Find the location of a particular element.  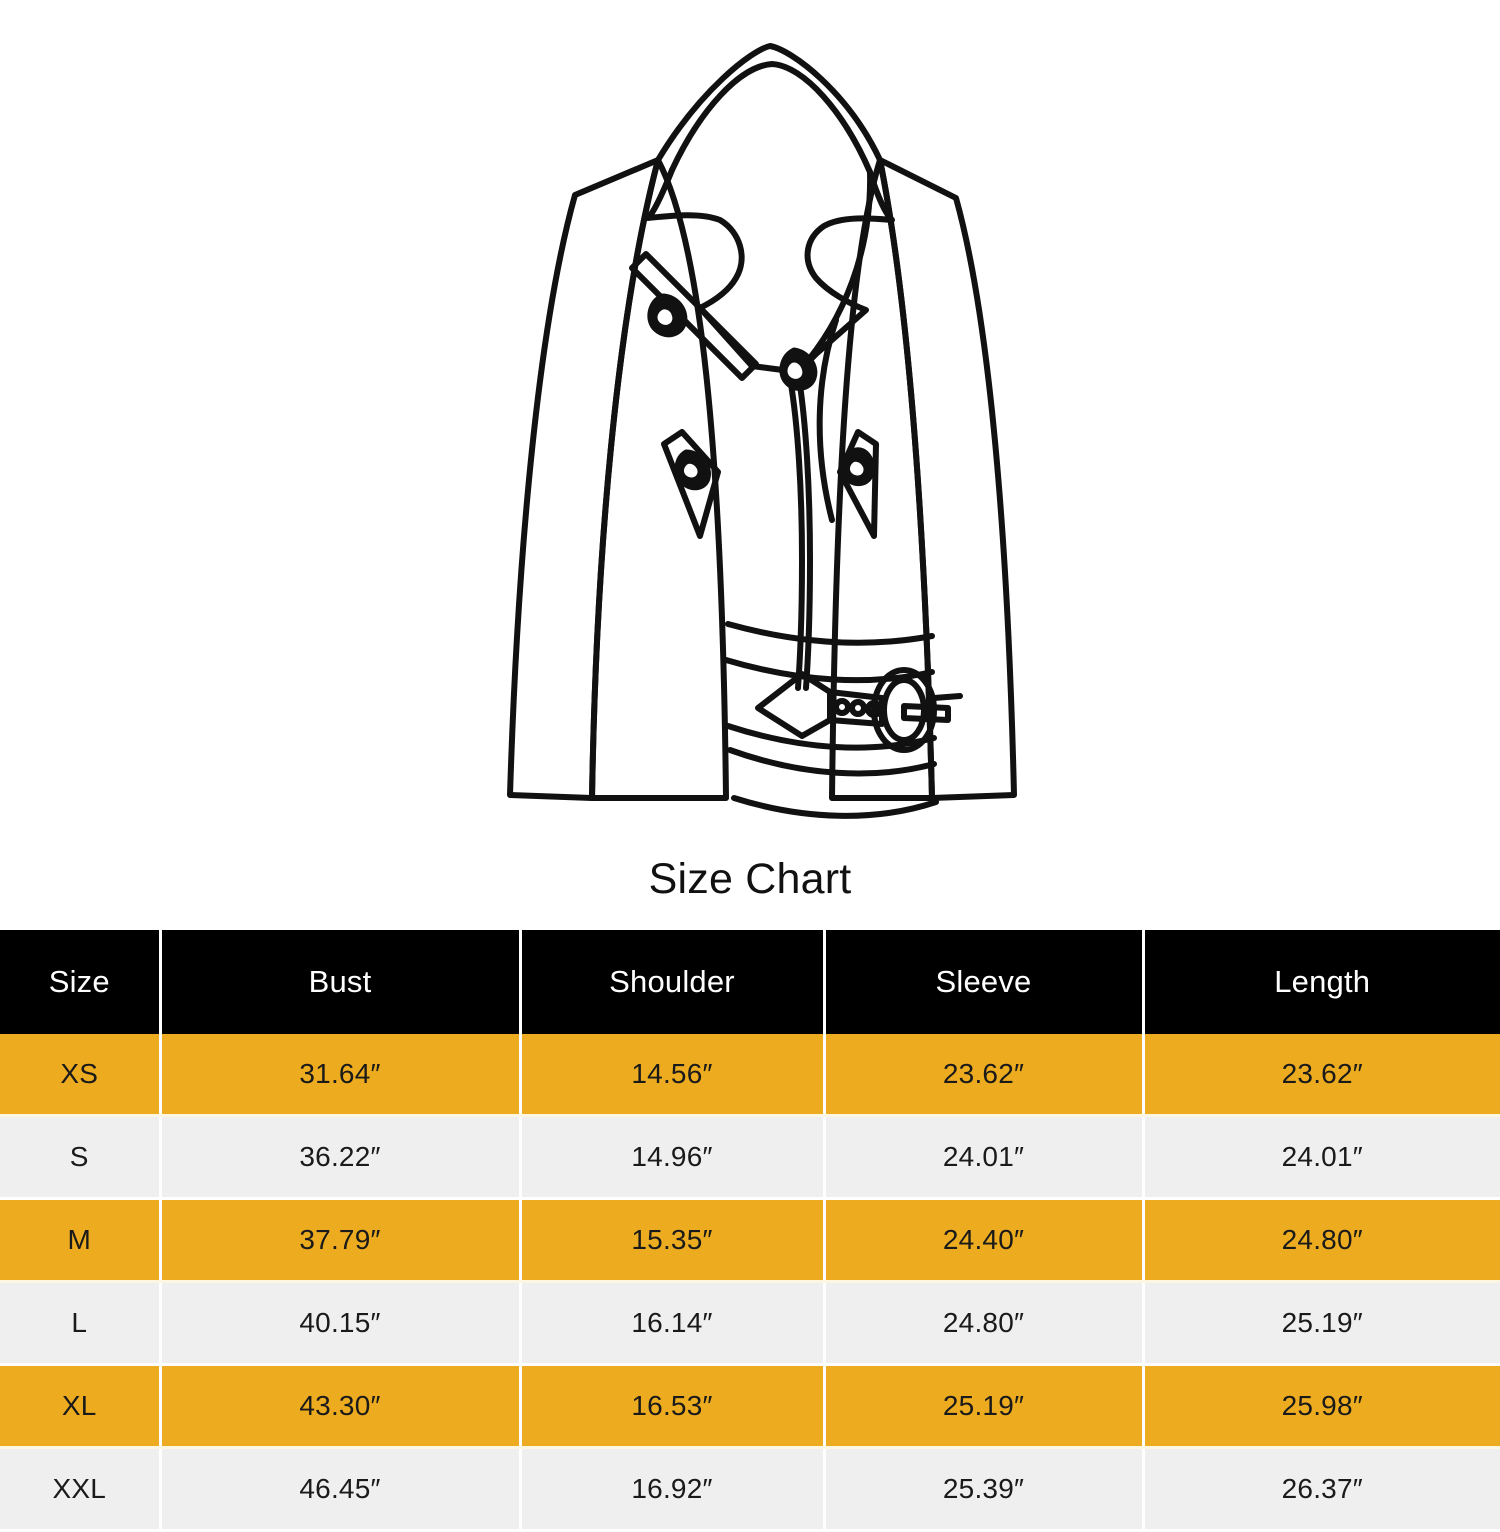

cell-sleeve: 24.40″ is located at coordinates (984, 1240).